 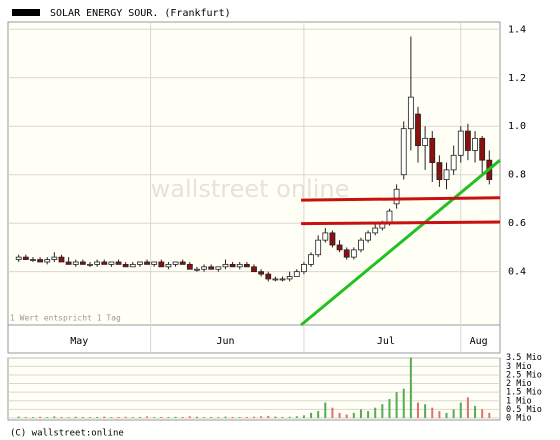 I want to click on x-tick-label: Jul, so click(x=386, y=341).